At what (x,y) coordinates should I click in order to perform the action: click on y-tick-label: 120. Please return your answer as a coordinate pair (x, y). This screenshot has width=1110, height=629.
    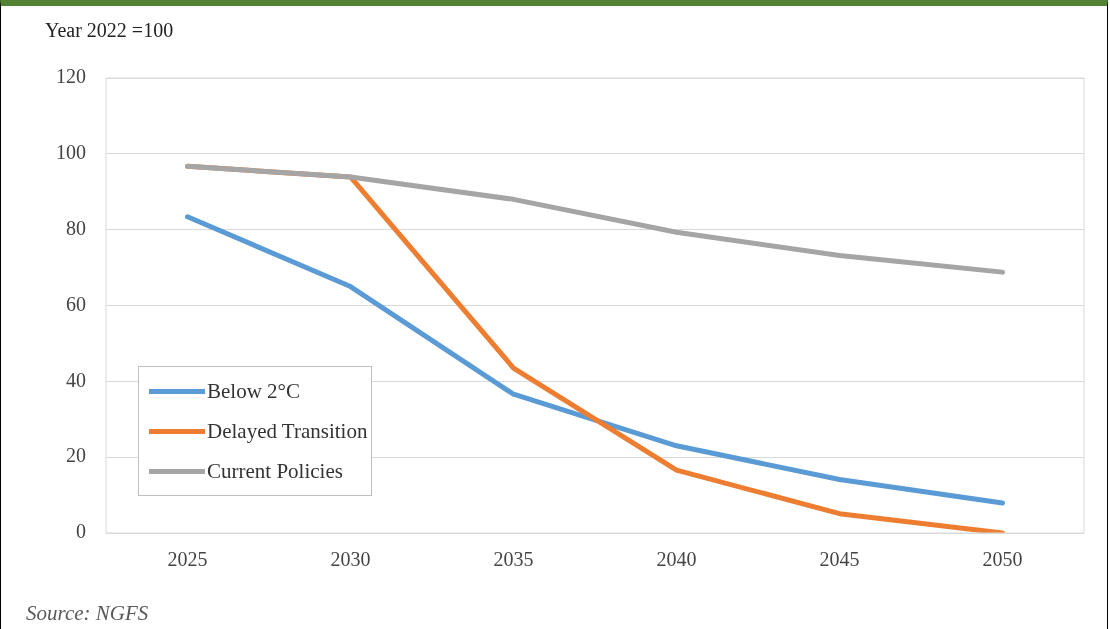
    Looking at the image, I should click on (71, 76).